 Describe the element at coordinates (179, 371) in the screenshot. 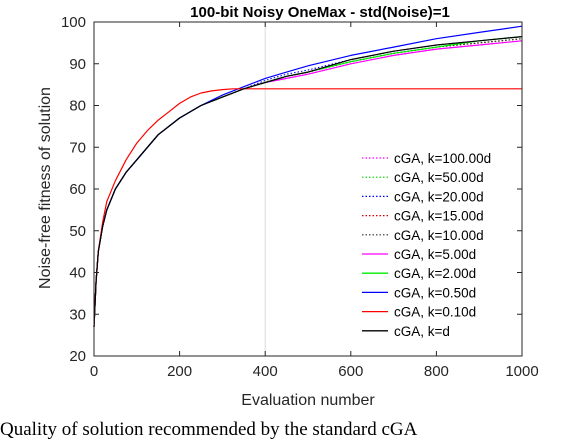

I see `x-tick-label: 200` at that location.